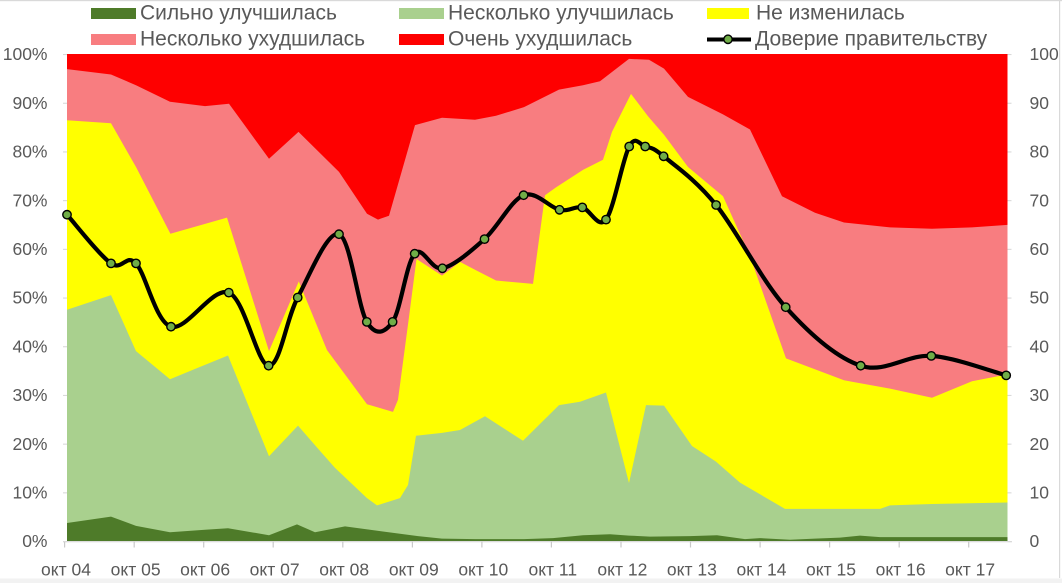 The height and width of the screenshot is (583, 1062). Describe the element at coordinates (252, 38) in the screenshot. I see `svg-text: Несколько ухудшилась` at that location.